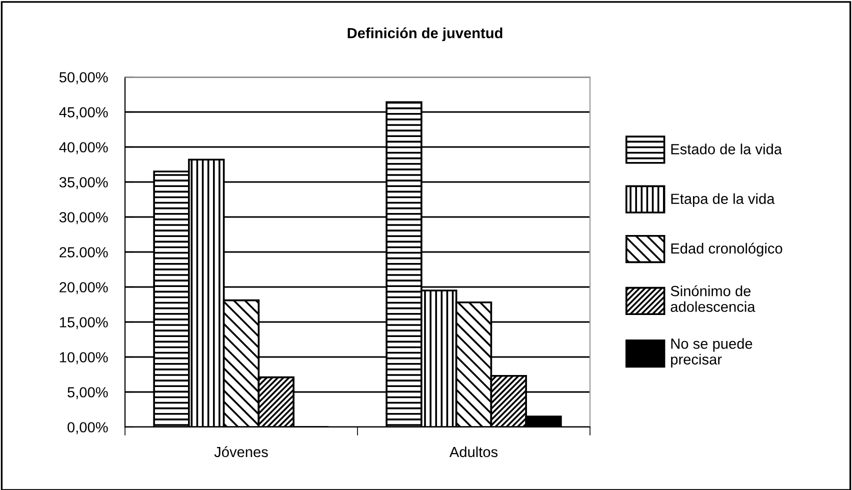 The image size is (852, 490). I want to click on legend-label: No se puede precisar, so click(711, 353).